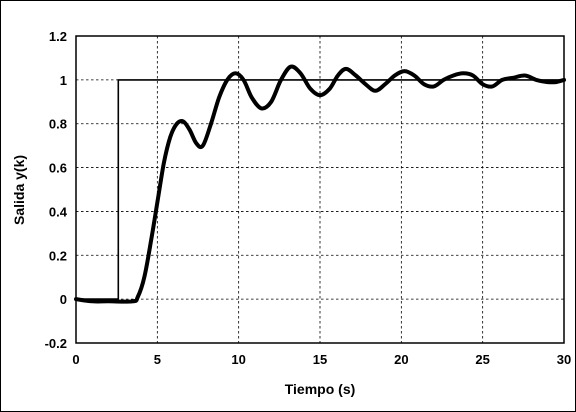 The image size is (576, 412). I want to click on x-tick-label: 30, so click(564, 359).